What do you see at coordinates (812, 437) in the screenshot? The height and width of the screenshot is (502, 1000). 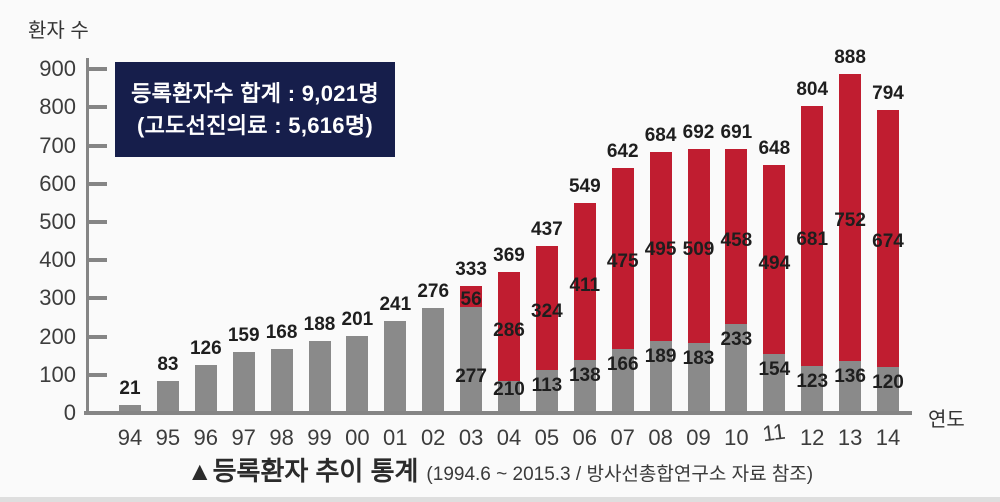 I see `x-tick-label: 12` at bounding box center [812, 437].